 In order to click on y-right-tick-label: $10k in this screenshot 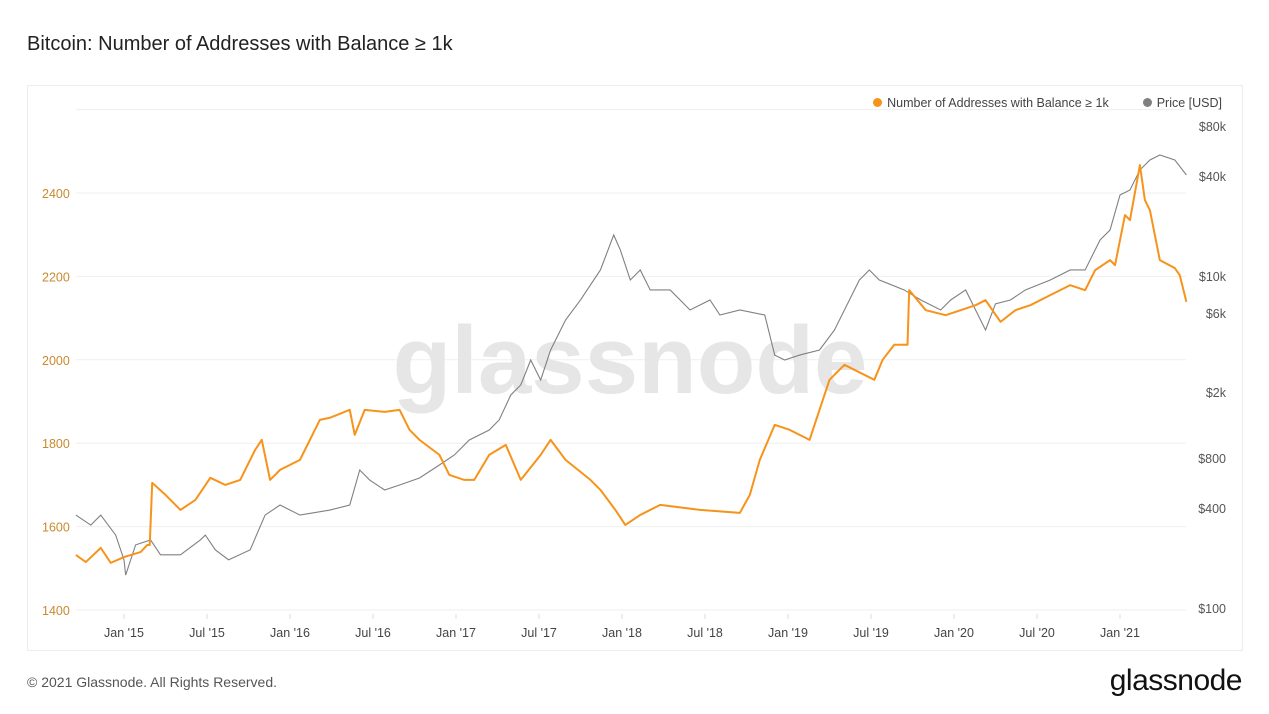, I will do `click(1213, 277)`.